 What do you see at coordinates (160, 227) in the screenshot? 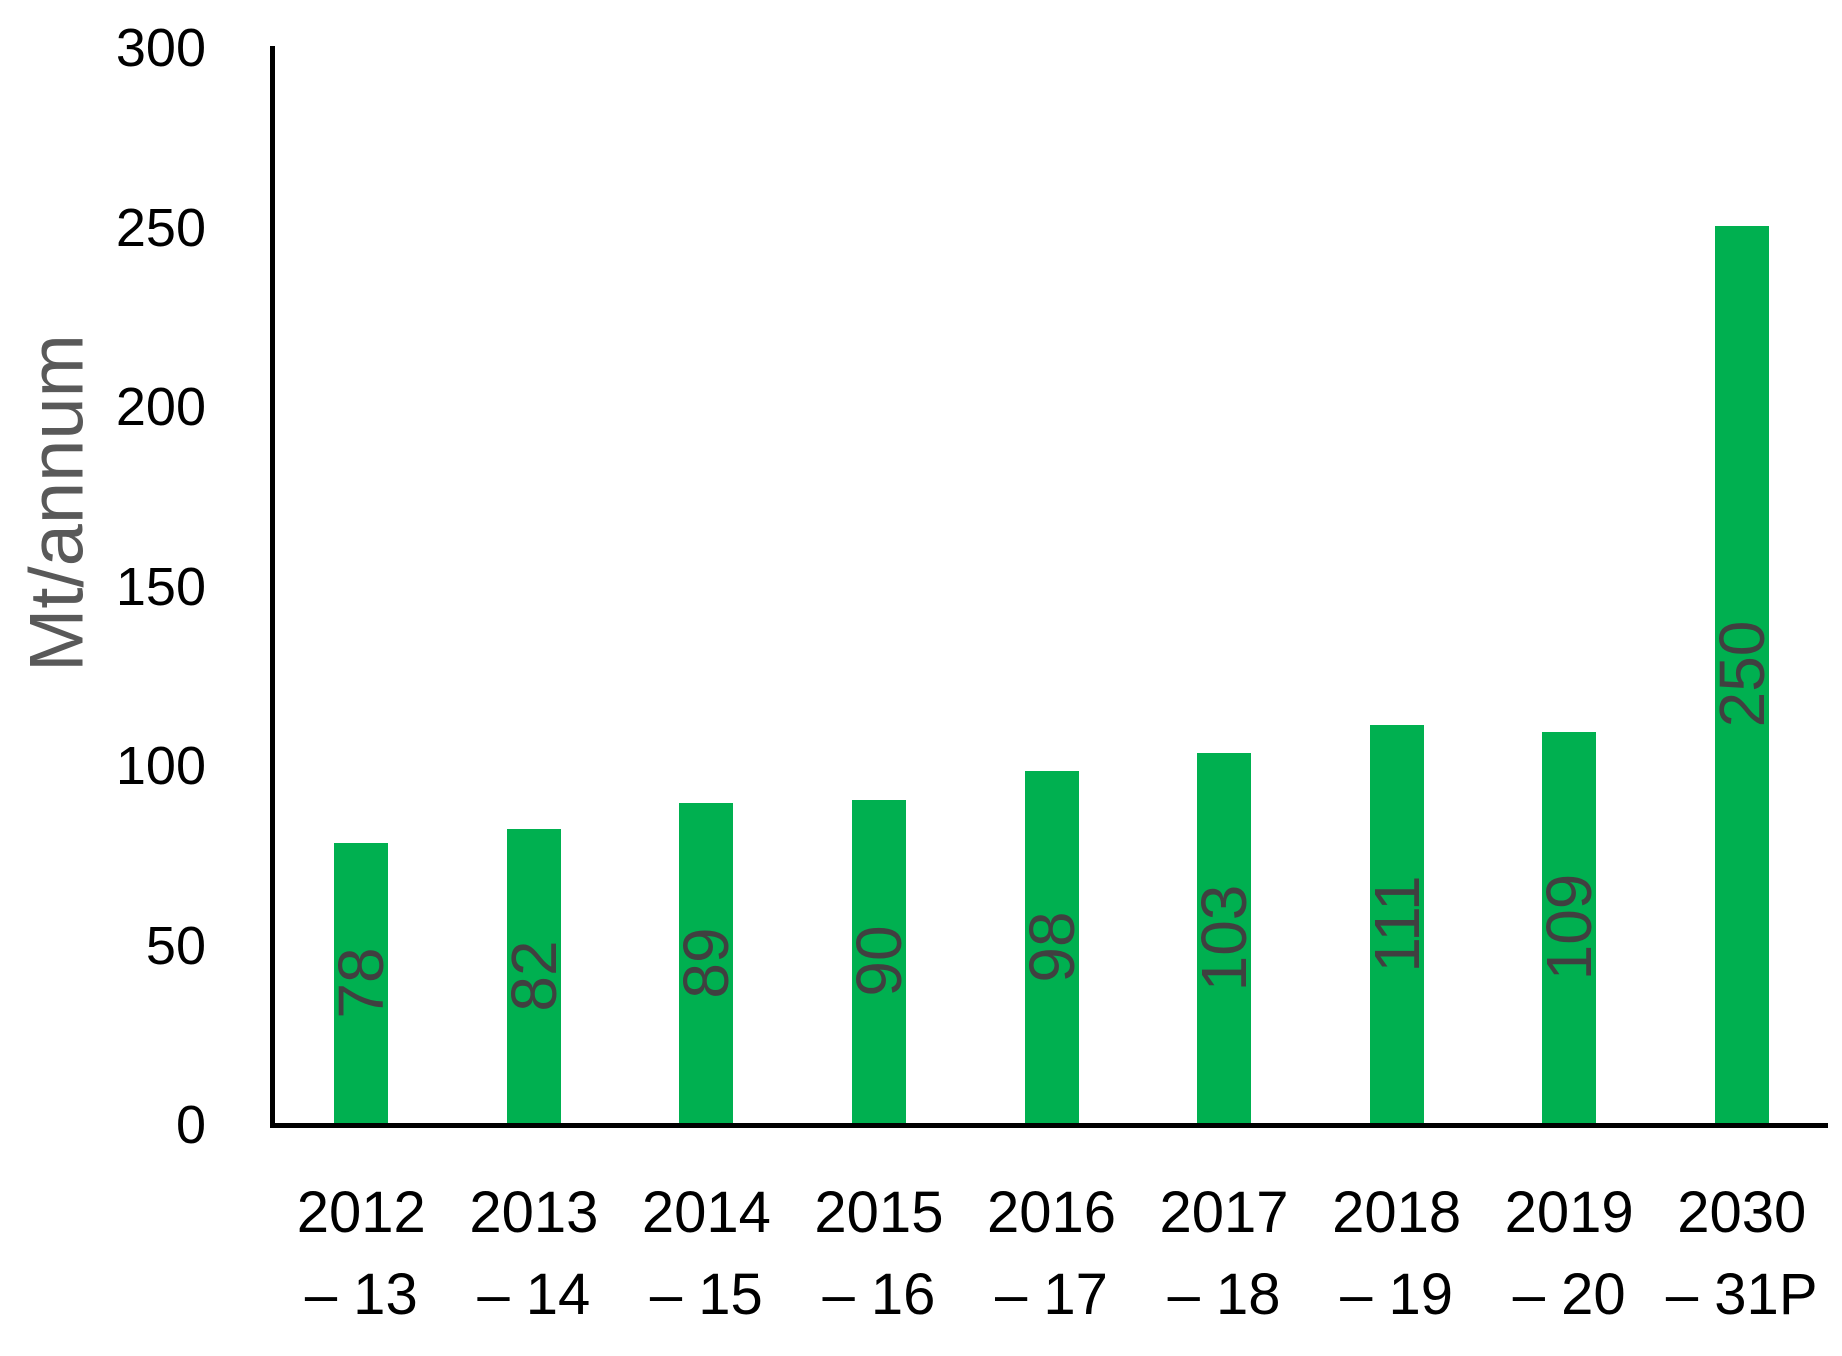
I see `y-tick-label: 250` at bounding box center [160, 227].